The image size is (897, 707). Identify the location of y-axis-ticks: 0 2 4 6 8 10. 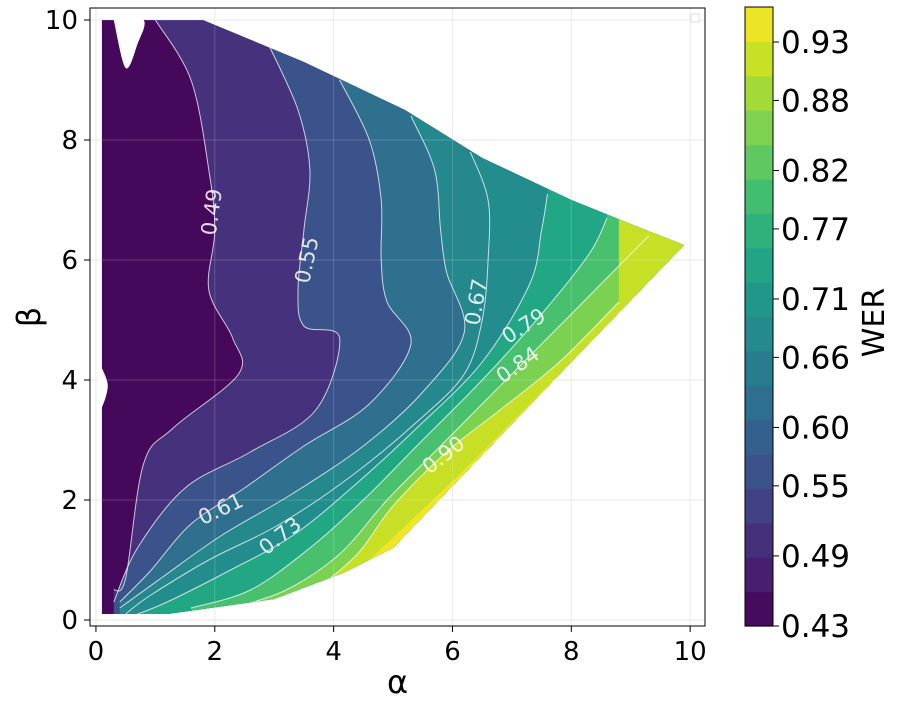
(67, 321).